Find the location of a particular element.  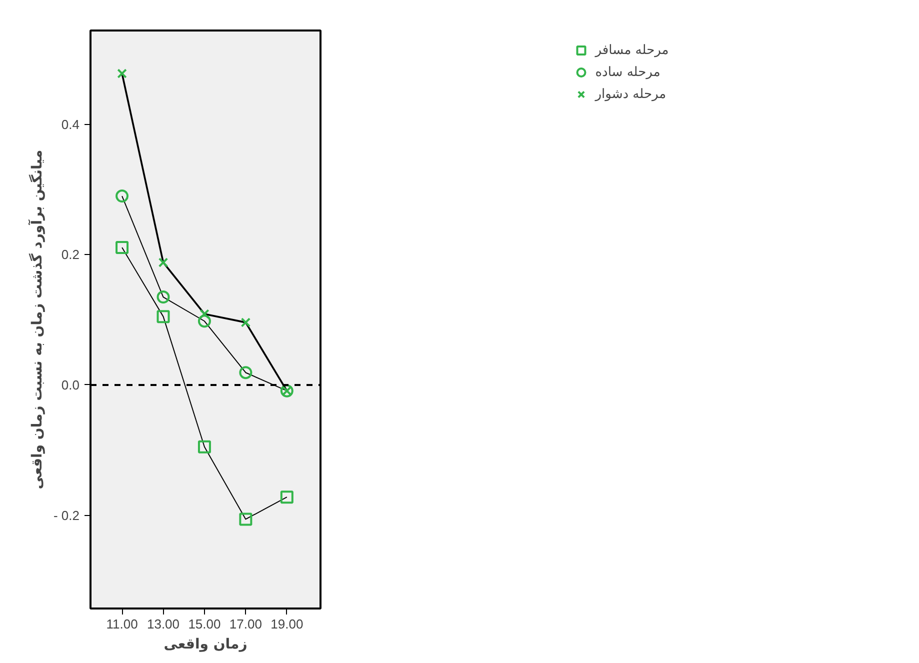

x-tick-label: 19.00 is located at coordinates (287, 624).